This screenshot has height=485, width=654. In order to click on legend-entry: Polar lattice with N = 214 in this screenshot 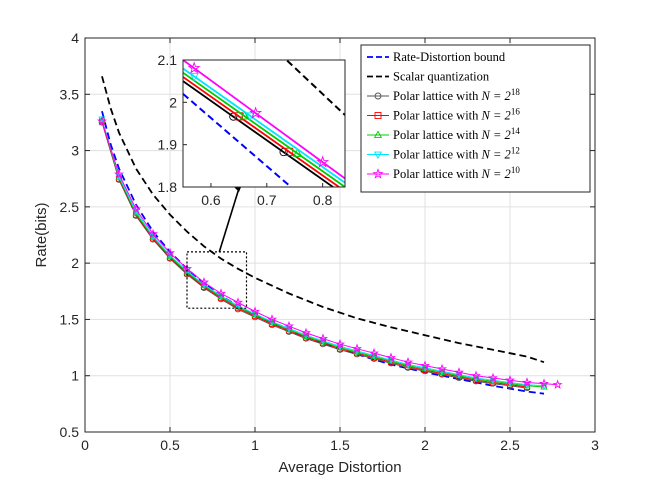, I will do `click(443, 134)`.